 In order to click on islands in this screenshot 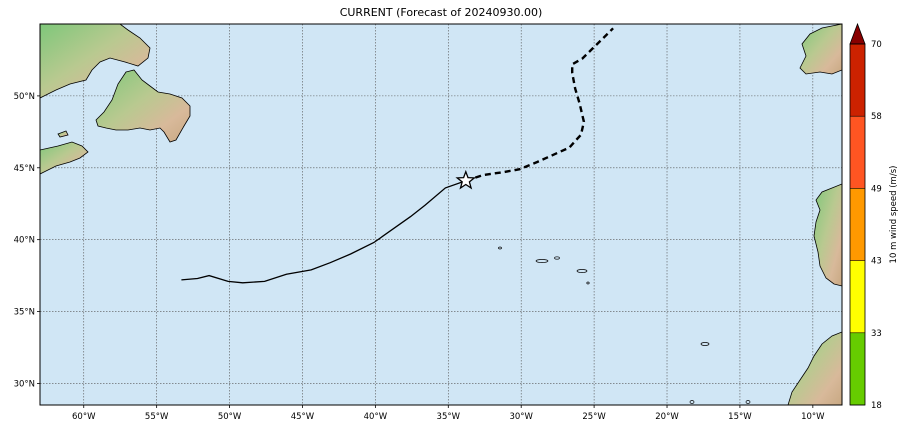, I will do `click(624, 325)`.